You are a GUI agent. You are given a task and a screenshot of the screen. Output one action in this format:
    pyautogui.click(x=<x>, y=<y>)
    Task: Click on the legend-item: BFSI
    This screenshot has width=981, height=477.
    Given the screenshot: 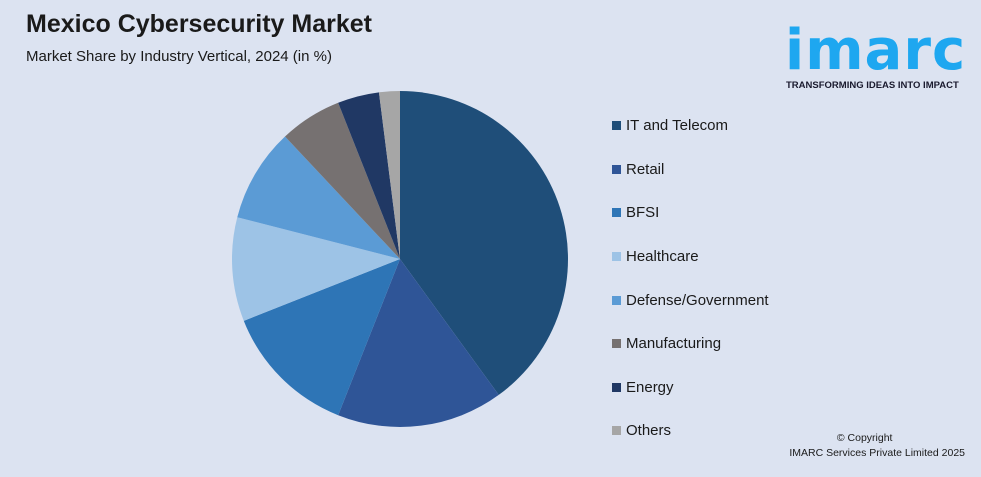 What is the action you would take?
    pyautogui.click(x=690, y=213)
    